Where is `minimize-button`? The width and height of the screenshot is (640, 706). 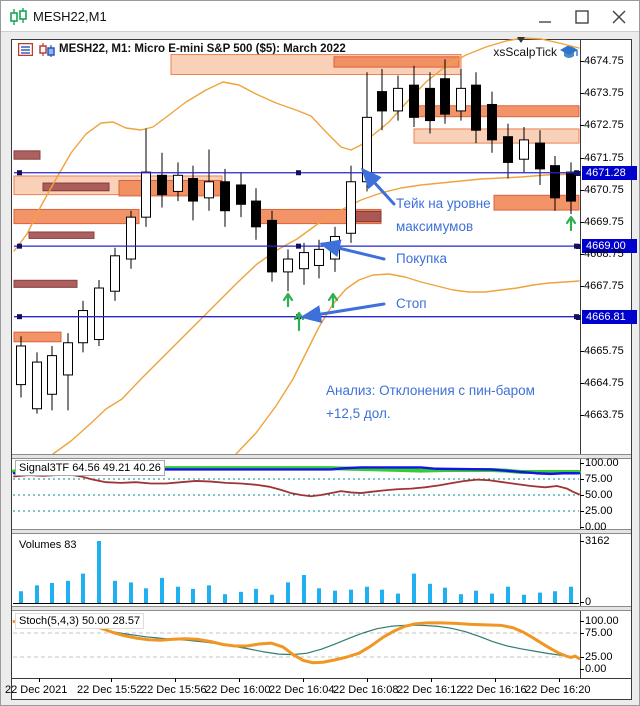 minimize-button is located at coordinates (545, 17).